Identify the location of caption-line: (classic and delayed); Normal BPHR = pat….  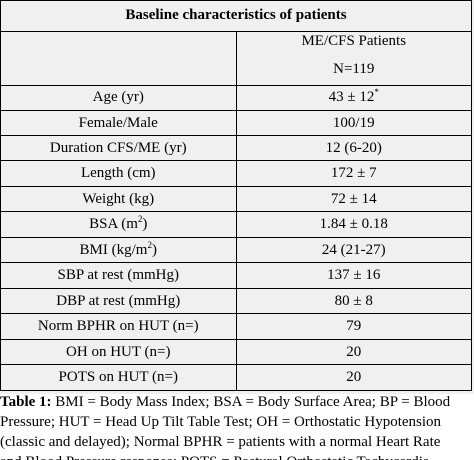
(220, 442).